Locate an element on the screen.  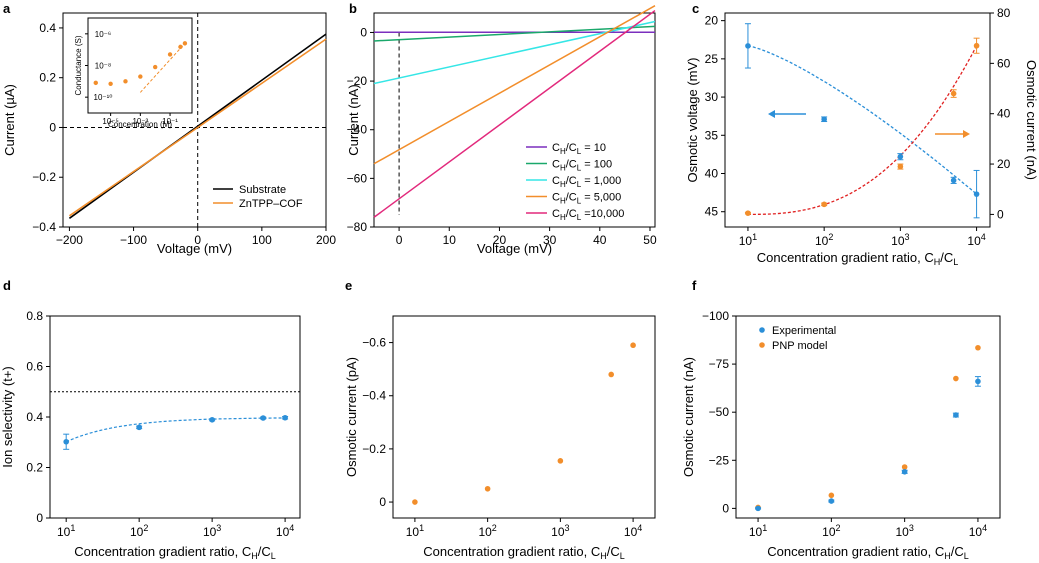
legend-label: Substrate is located at coordinates (262, 190).